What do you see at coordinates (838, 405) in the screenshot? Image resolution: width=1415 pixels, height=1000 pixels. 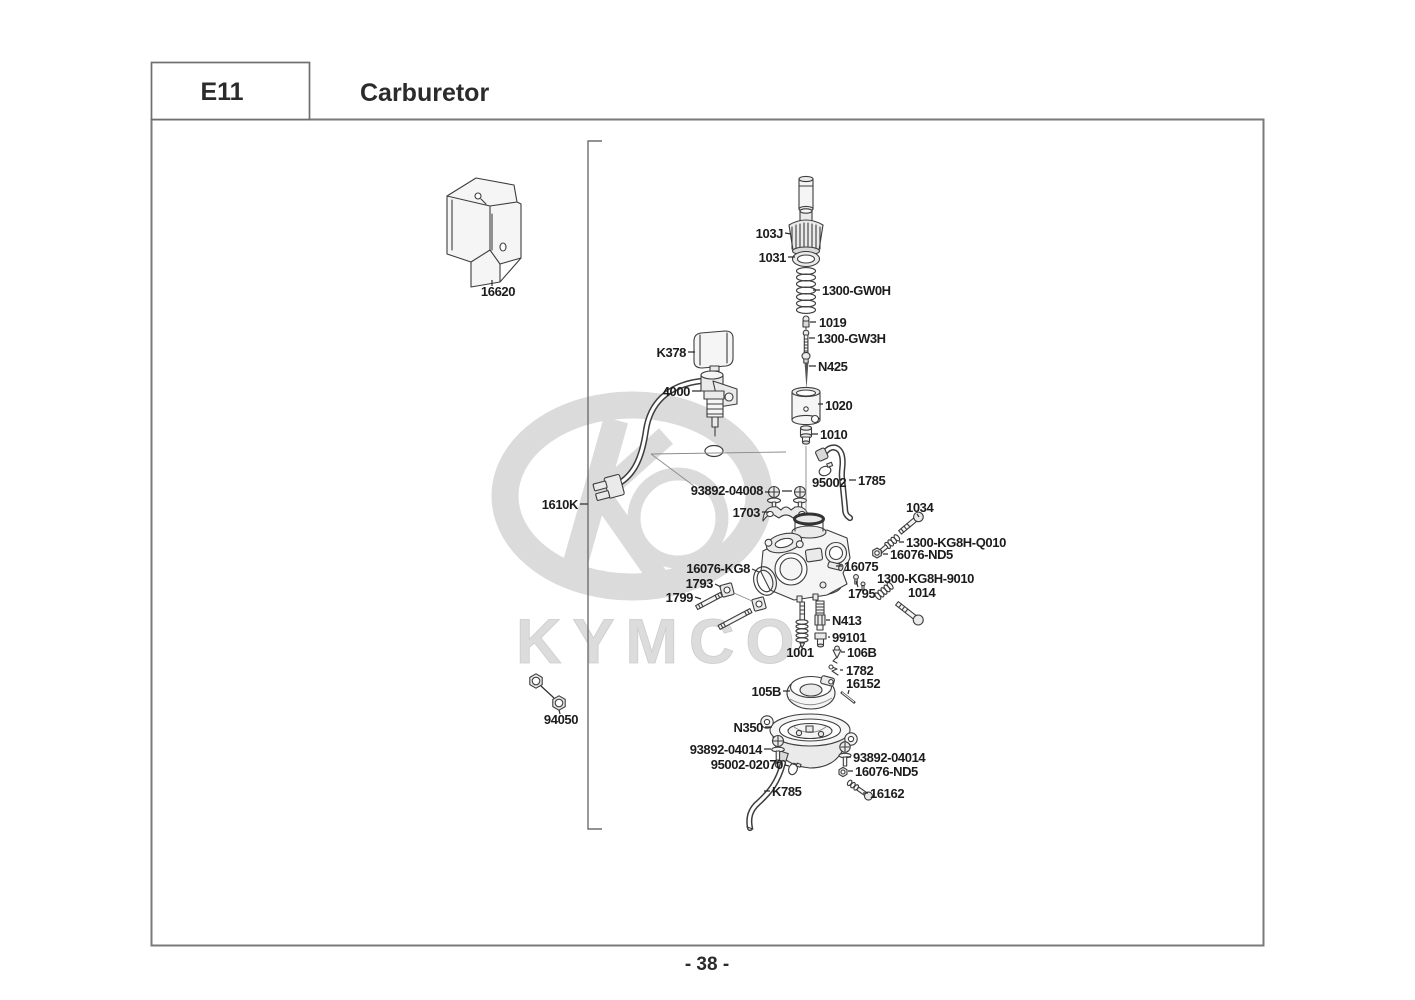 I see `part-label-1020: 1020` at bounding box center [838, 405].